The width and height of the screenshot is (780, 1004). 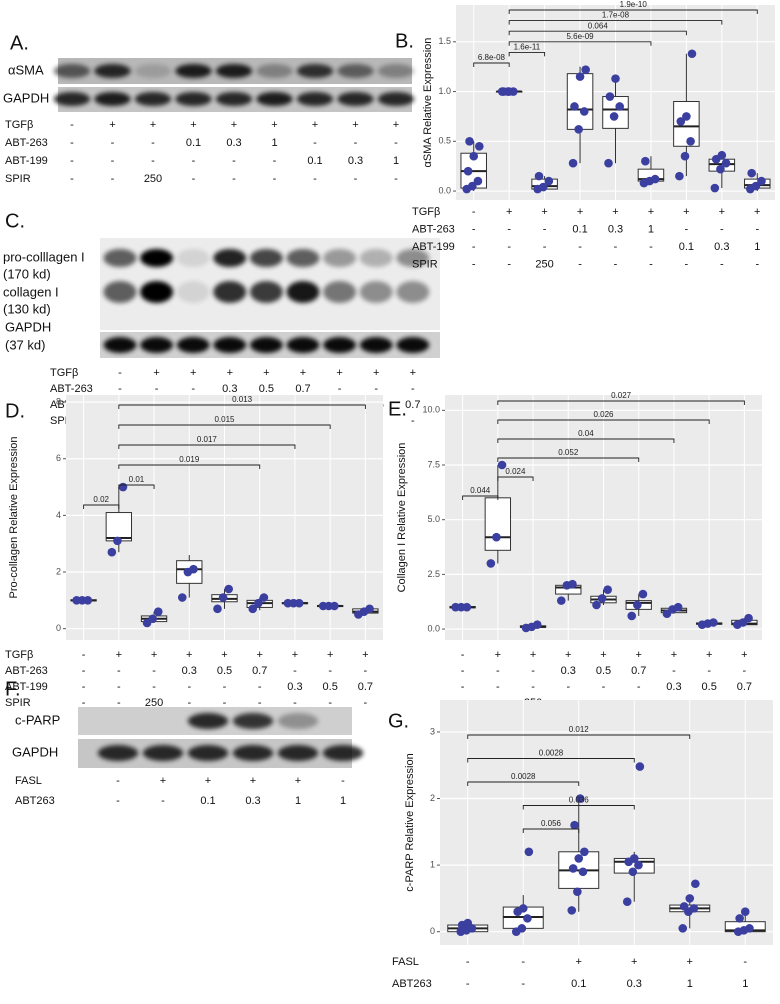 I want to click on p-value: 0.015, so click(x=224, y=419).